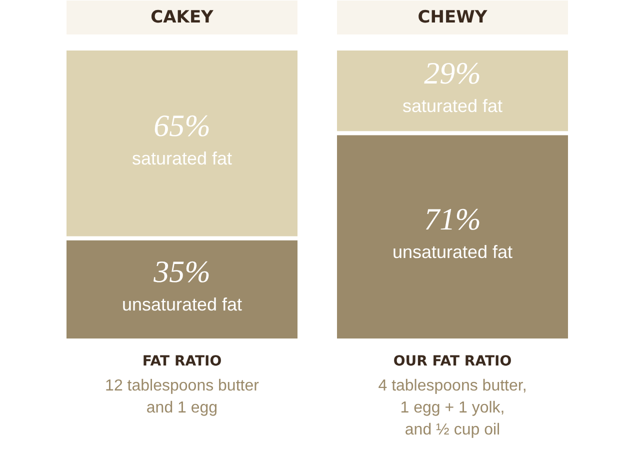 The width and height of the screenshot is (631, 456). Describe the element at coordinates (181, 271) in the screenshot. I see `data-label: 35%` at that location.